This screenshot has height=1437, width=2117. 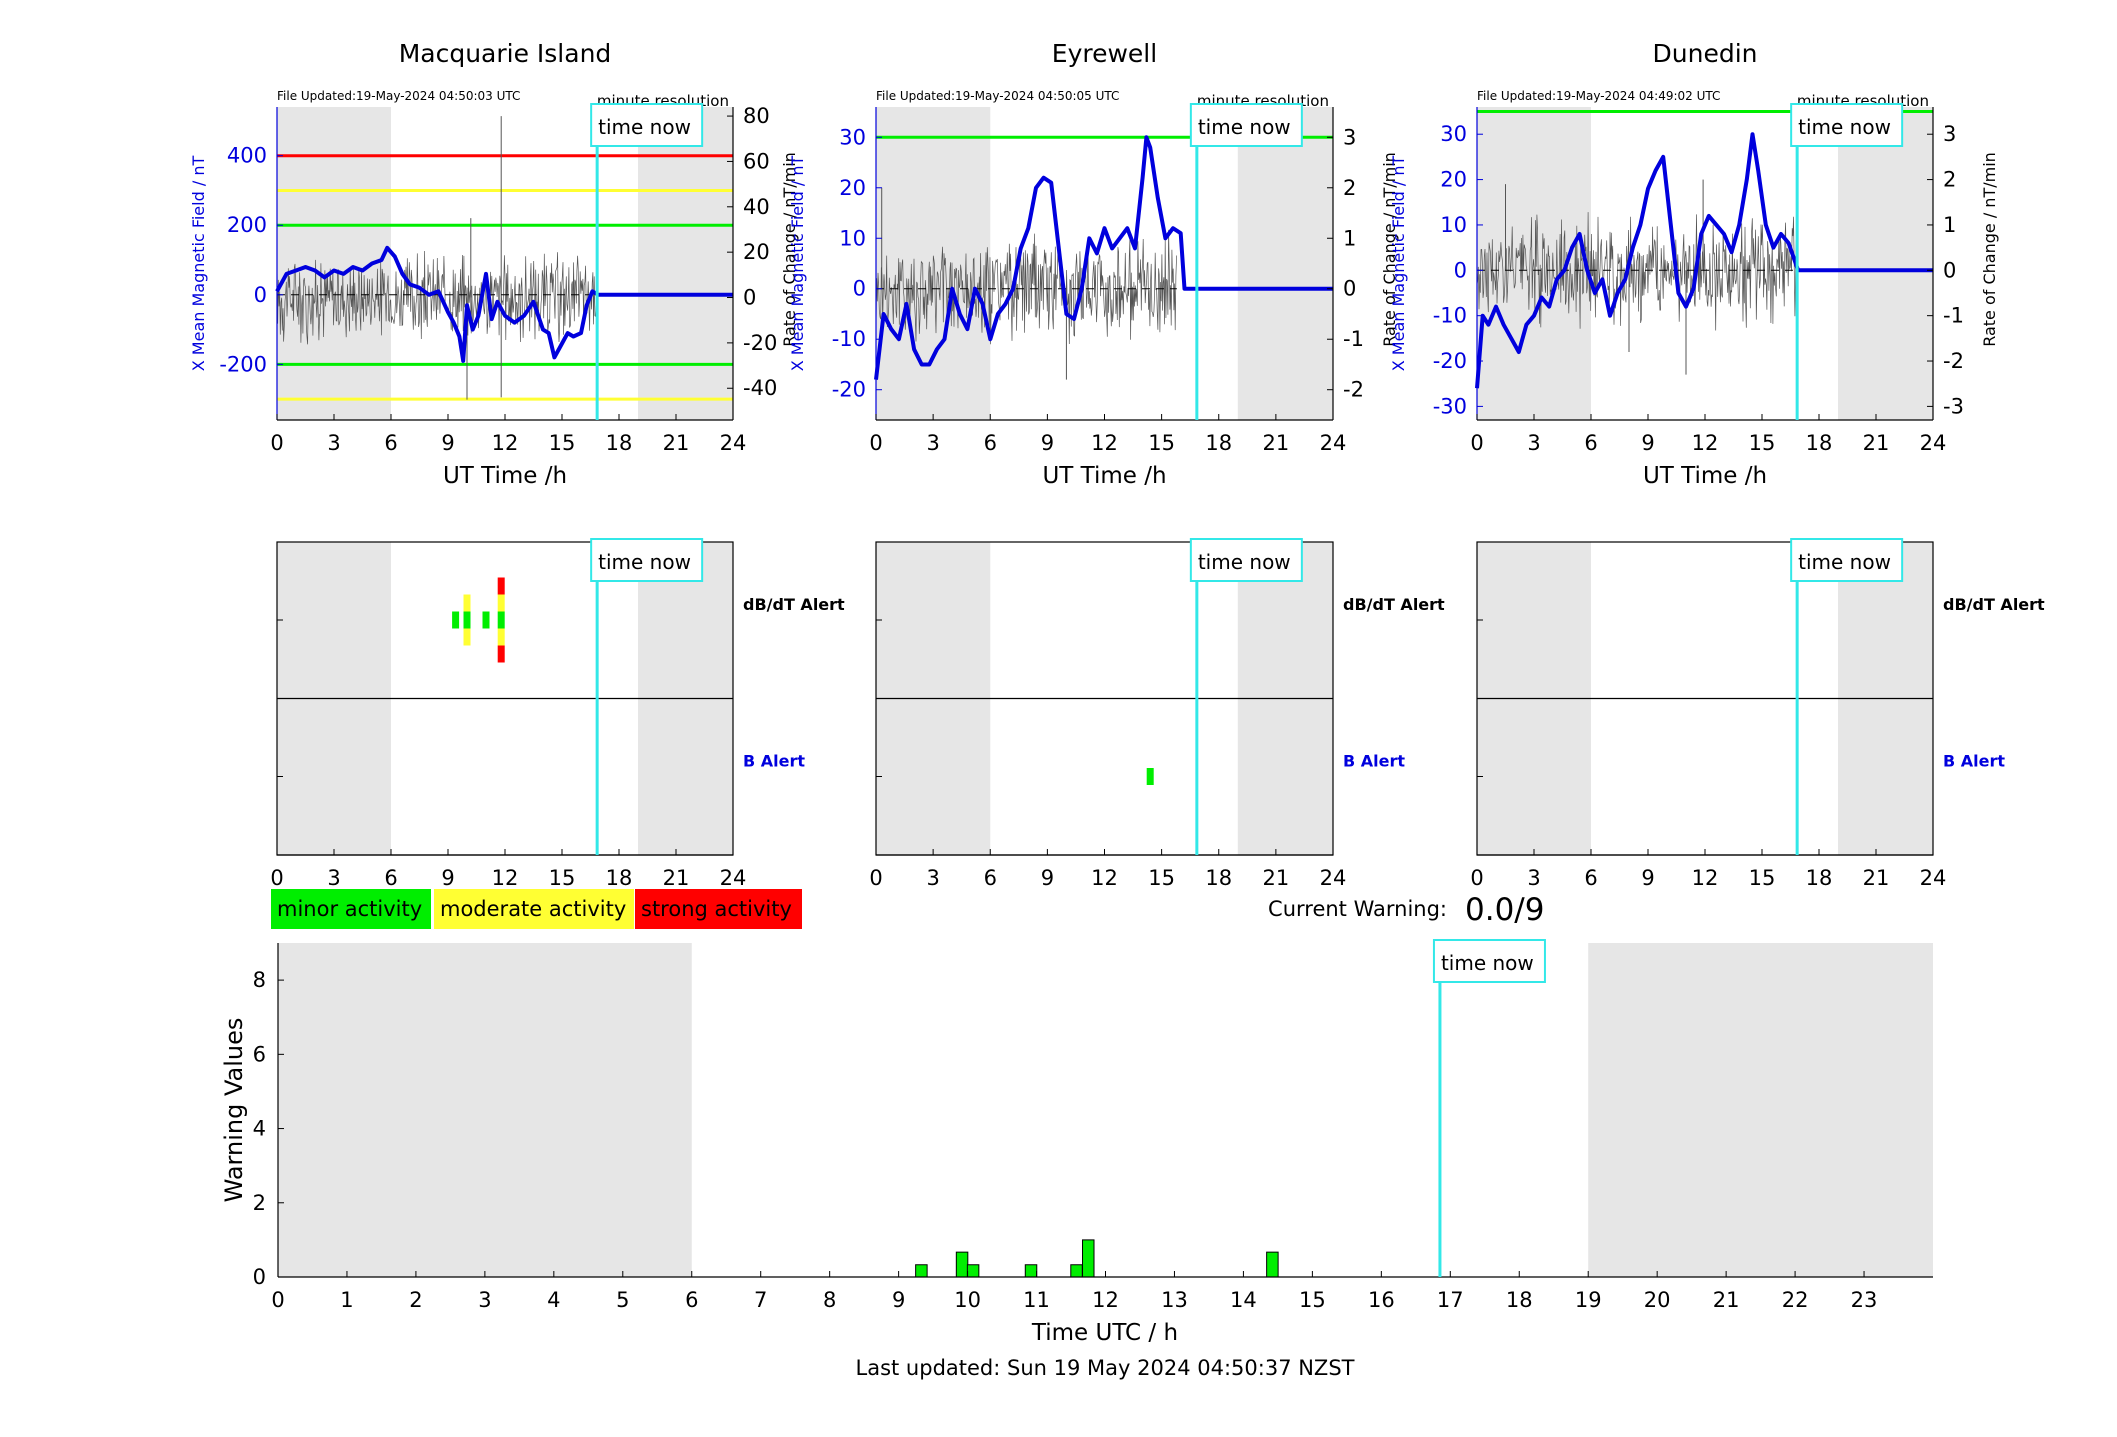 What do you see at coordinates (852, 238) in the screenshot?
I see `y-tick-label: 10` at bounding box center [852, 238].